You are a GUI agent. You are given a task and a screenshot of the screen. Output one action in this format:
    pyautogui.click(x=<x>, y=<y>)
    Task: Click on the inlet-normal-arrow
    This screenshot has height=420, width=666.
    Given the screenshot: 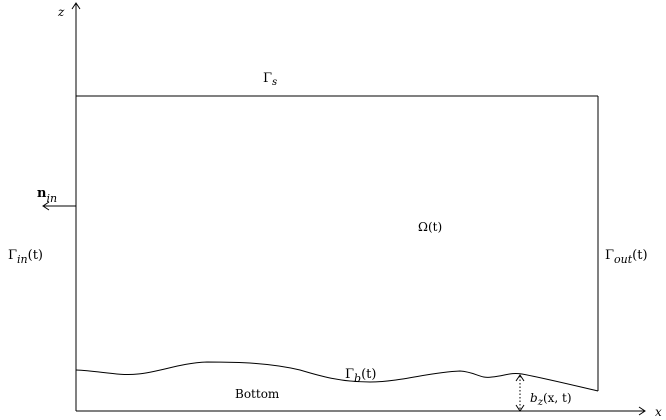 What is the action you would take?
    pyautogui.click(x=59, y=206)
    